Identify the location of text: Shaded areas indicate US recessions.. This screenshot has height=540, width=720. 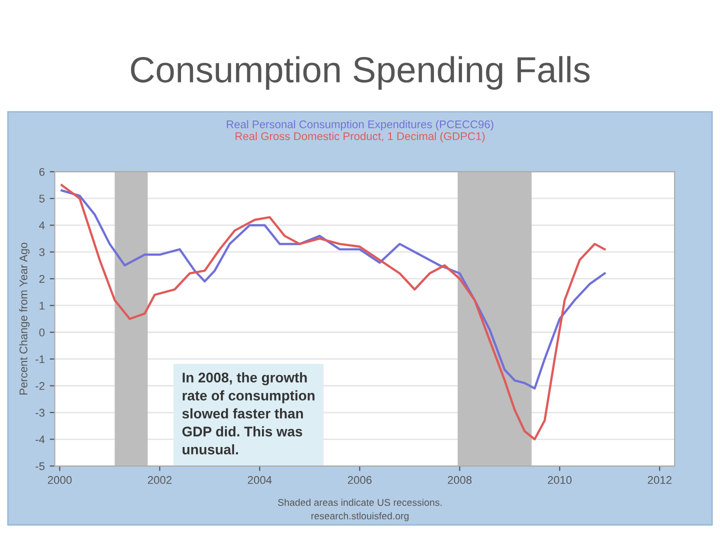
(360, 502).